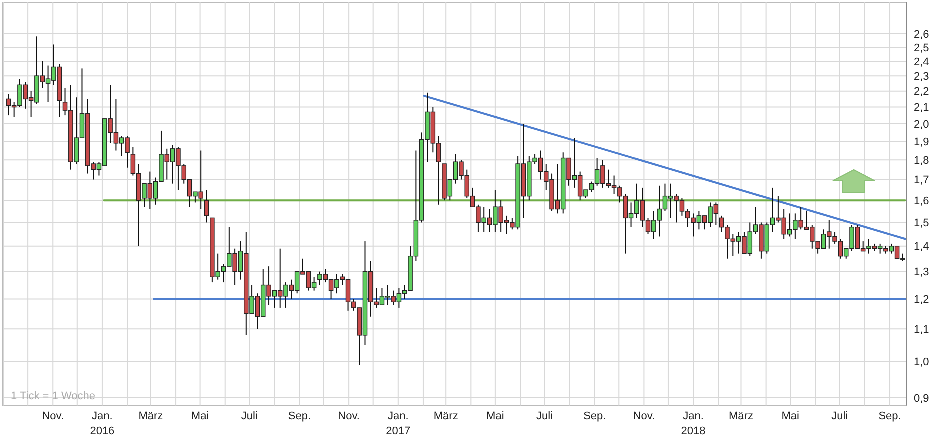  I want to click on y-tick-label: 2,5, so click(922, 48).